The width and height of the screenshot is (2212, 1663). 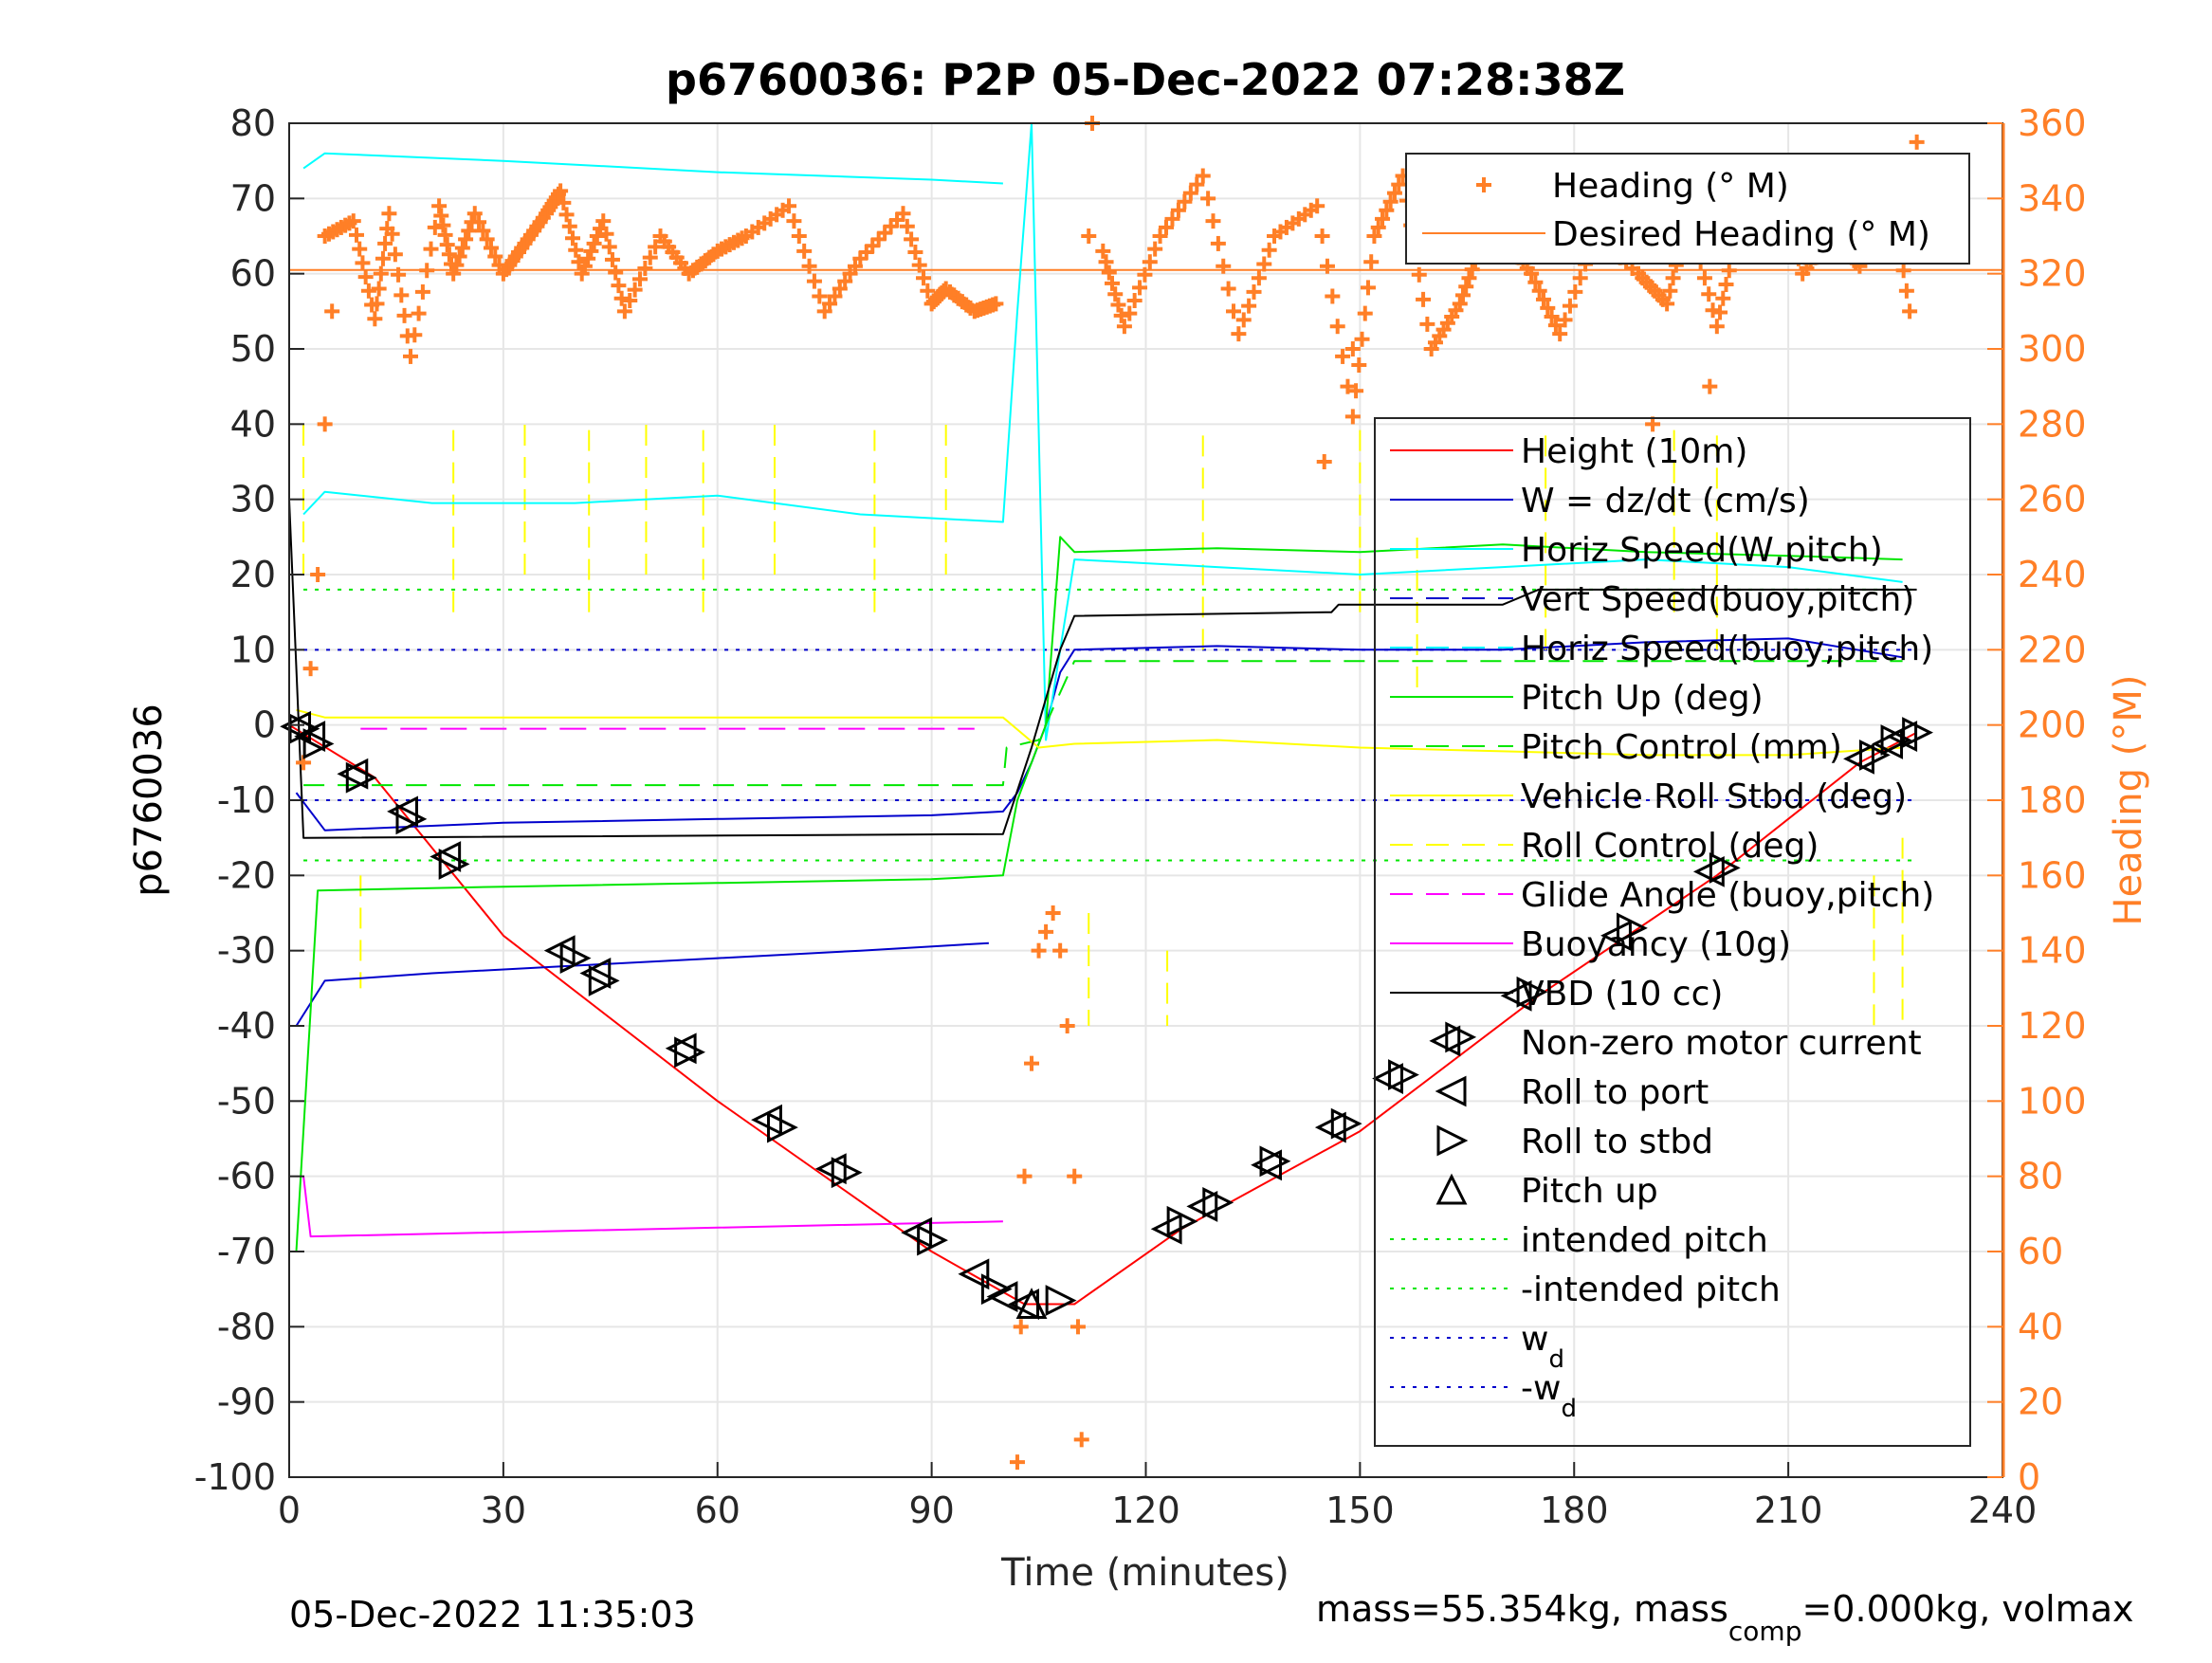 What do you see at coordinates (2052, 725) in the screenshot?
I see `y2-tick-label: 200` at bounding box center [2052, 725].